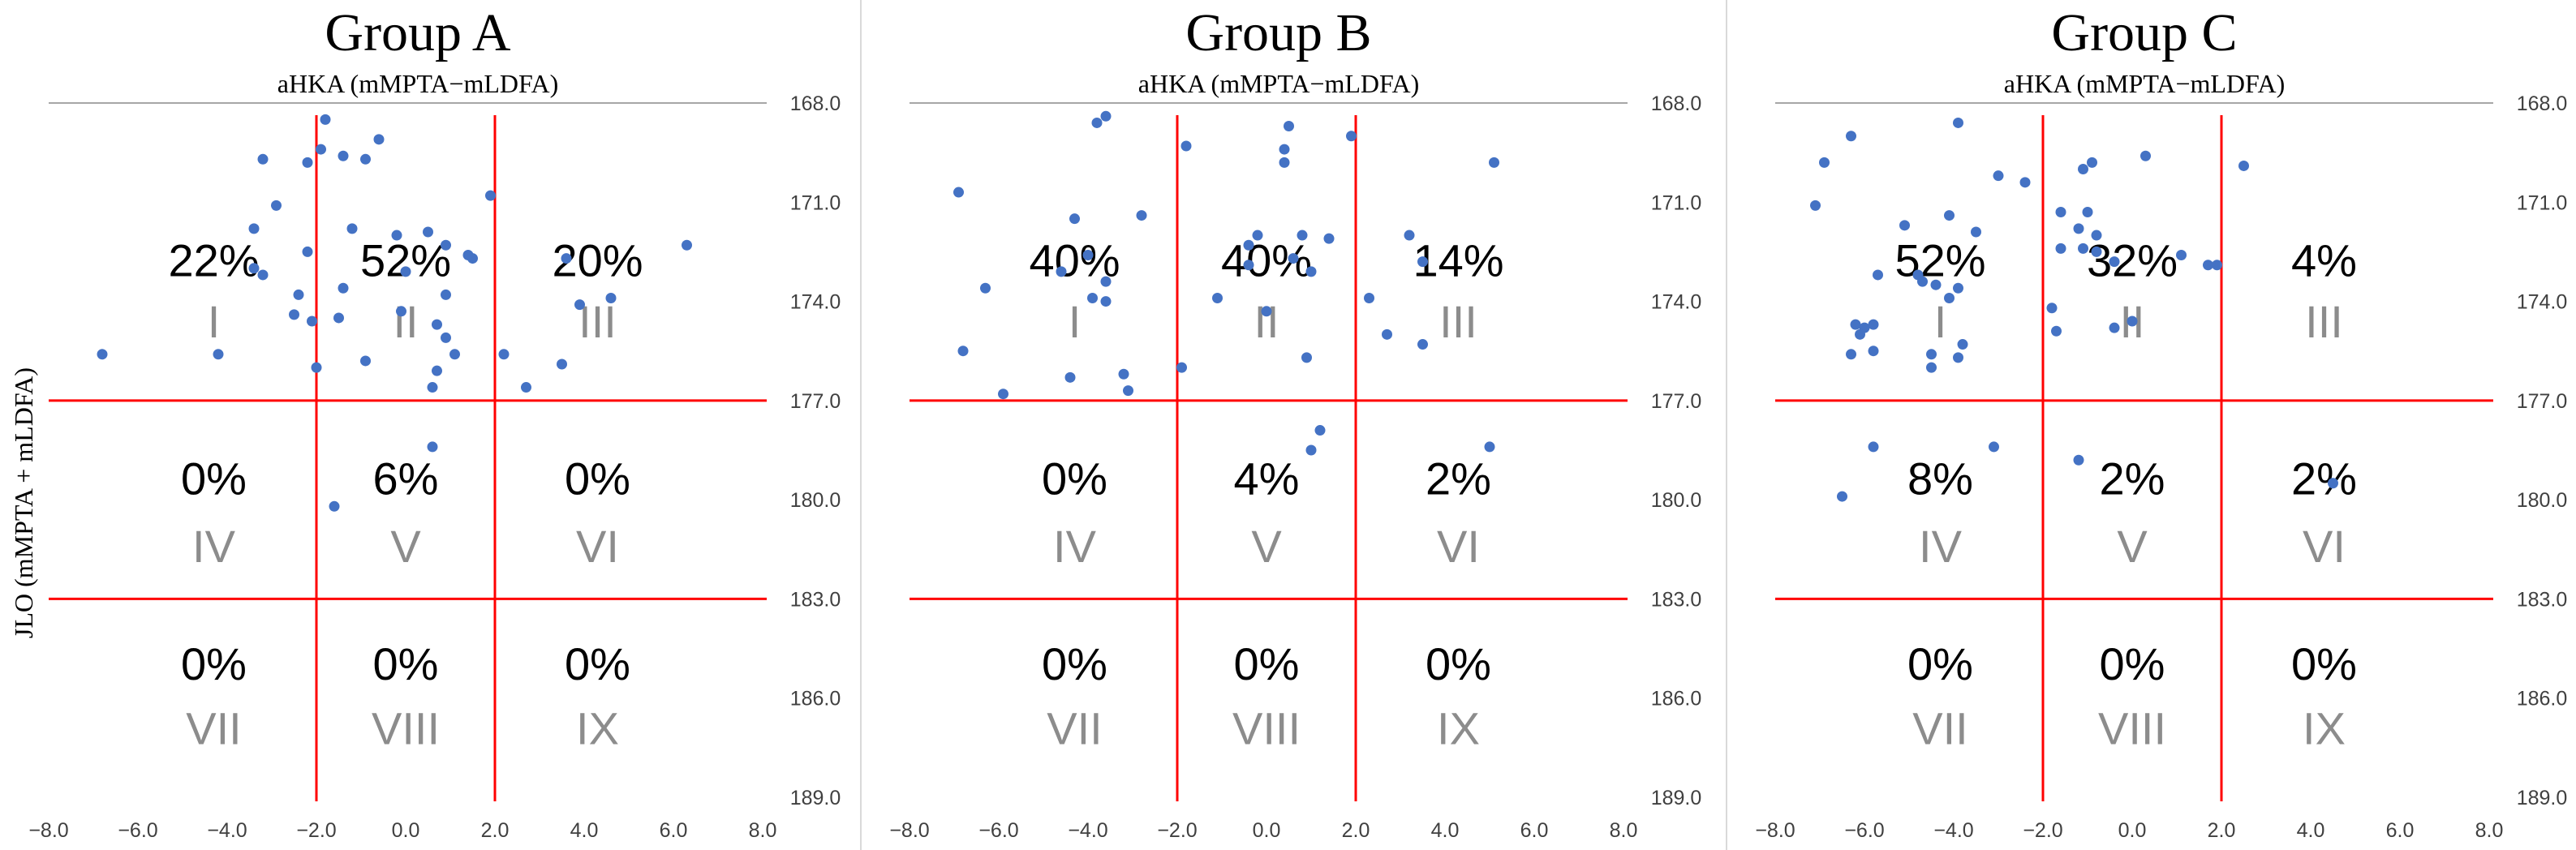 The image size is (2576, 850). Describe the element at coordinates (598, 727) in the screenshot. I see `zone-roman-numeral: IX` at that location.